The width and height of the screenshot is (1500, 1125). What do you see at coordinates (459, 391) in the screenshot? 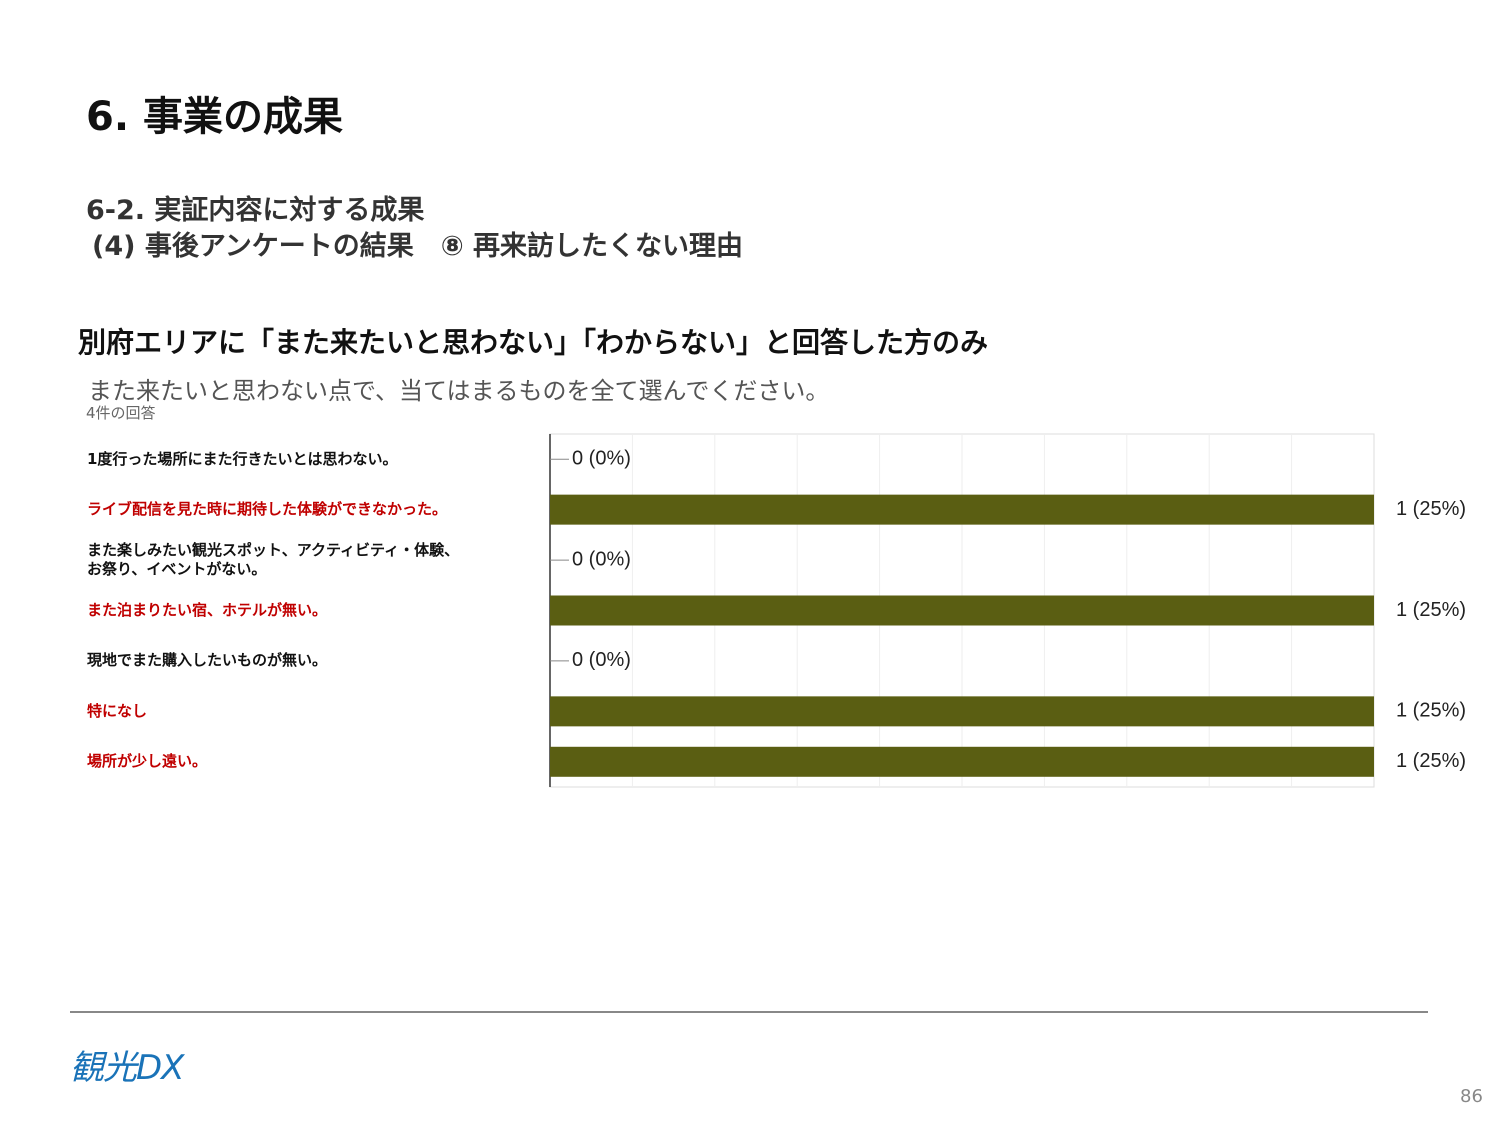
I see `question: また来たいと思わない点で、当てはまるものを全て選んでください。` at bounding box center [459, 391].